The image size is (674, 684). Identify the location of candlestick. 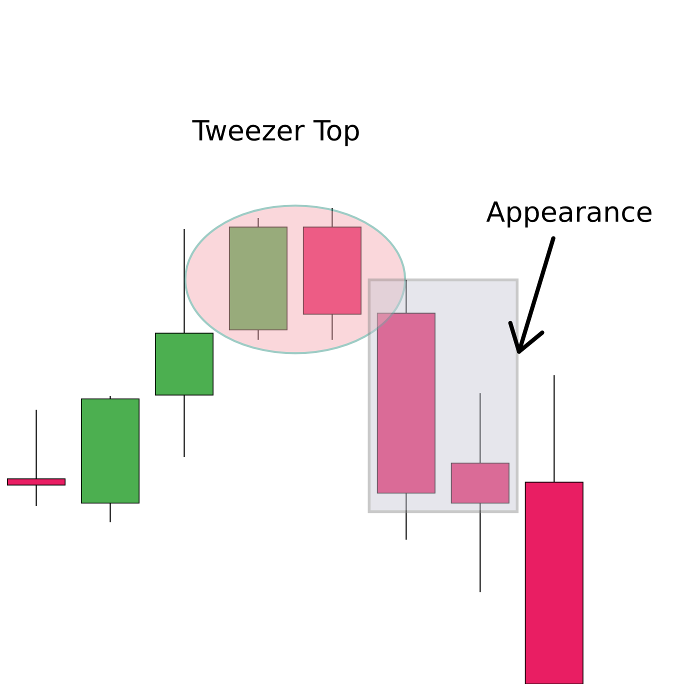
(36, 458).